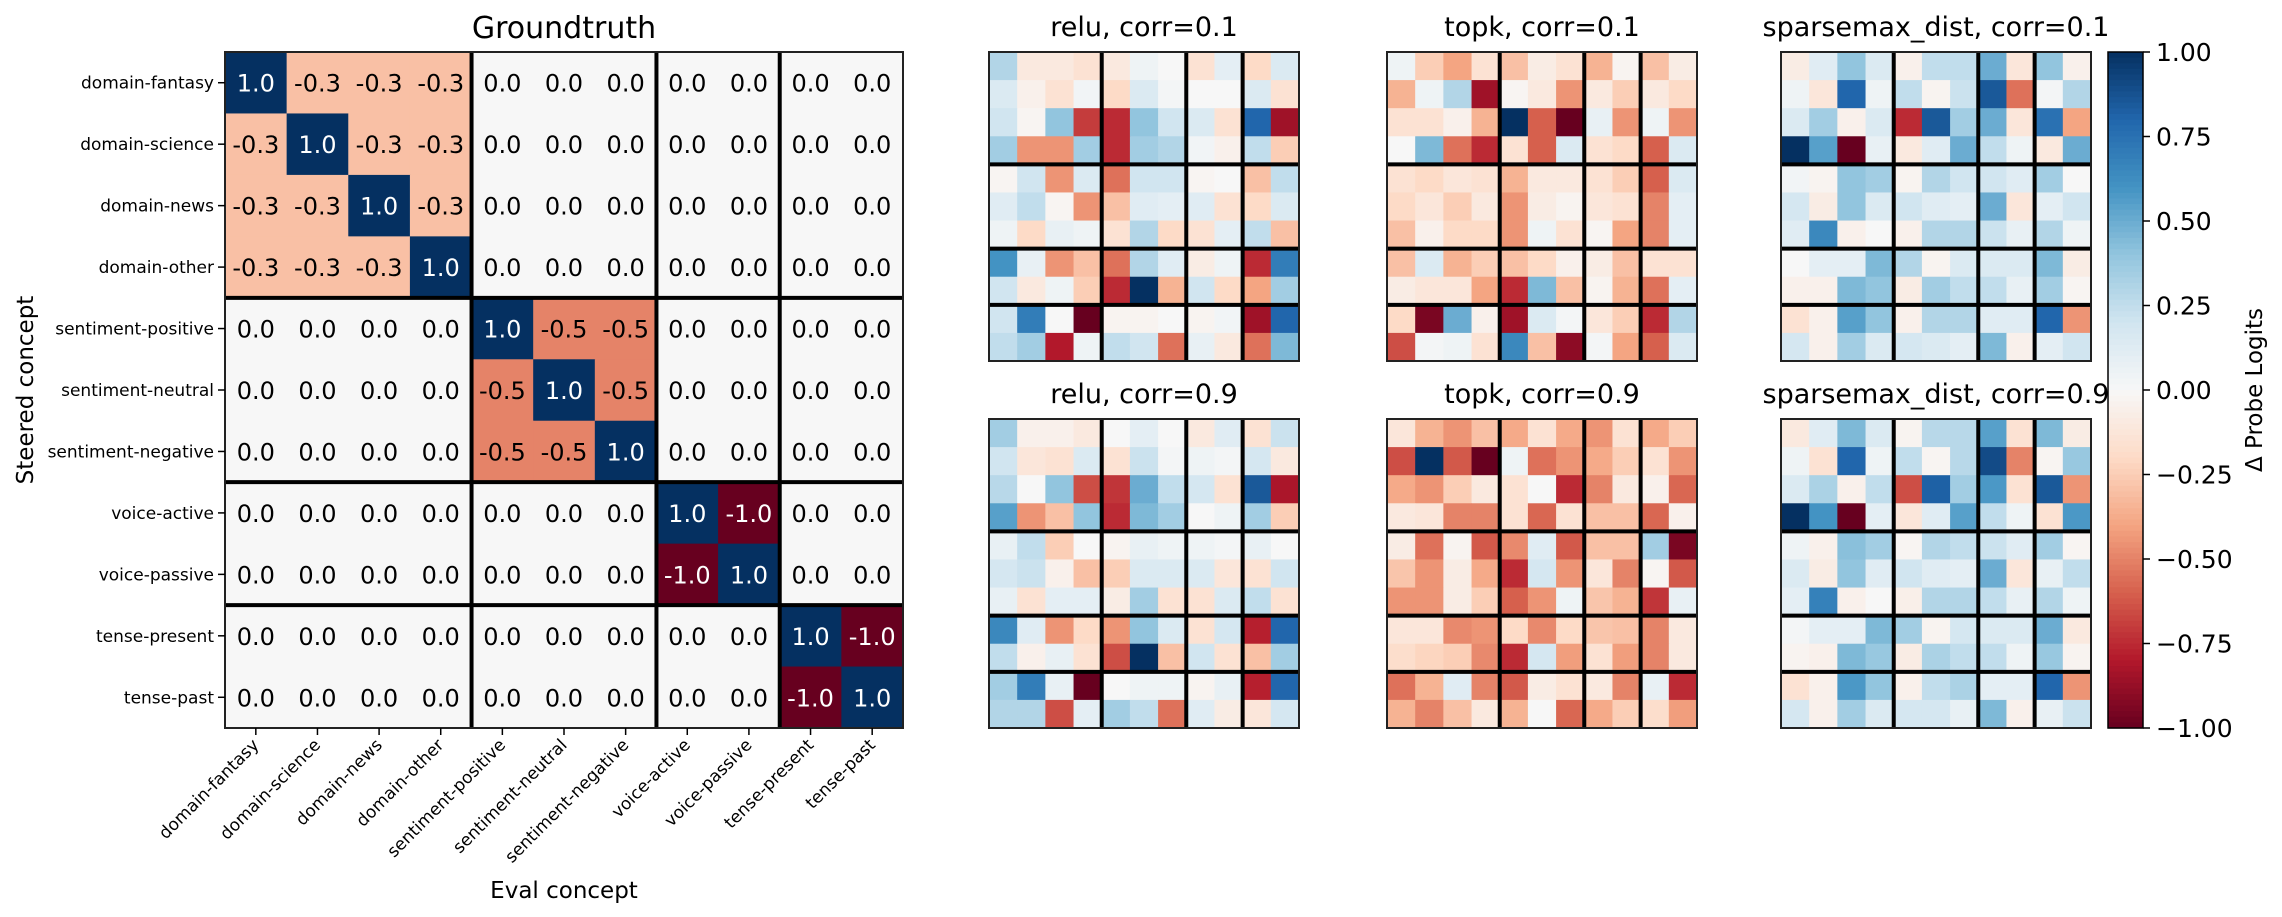 The image size is (2282, 917). What do you see at coordinates (2194, 644) in the screenshot?
I see `colorbar-tick-label: −0.75` at bounding box center [2194, 644].